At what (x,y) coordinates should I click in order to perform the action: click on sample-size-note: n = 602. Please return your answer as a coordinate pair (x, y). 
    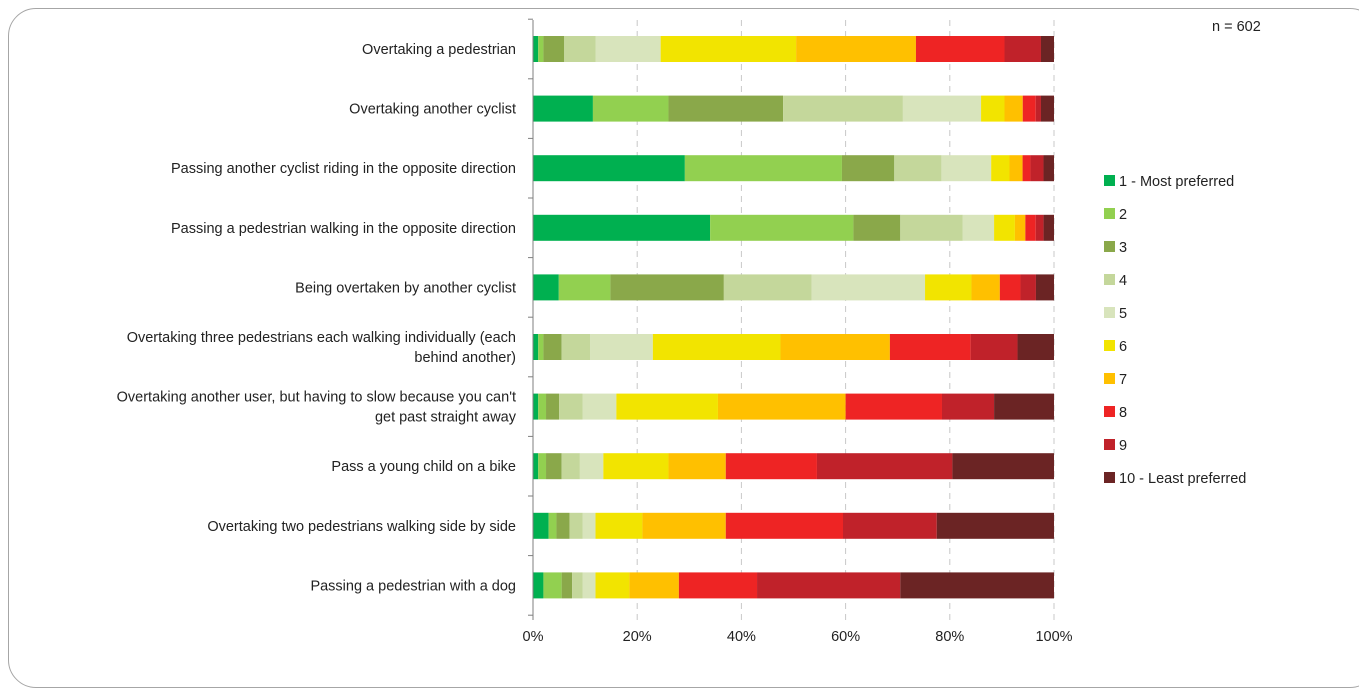
    Looking at the image, I should click on (1236, 27).